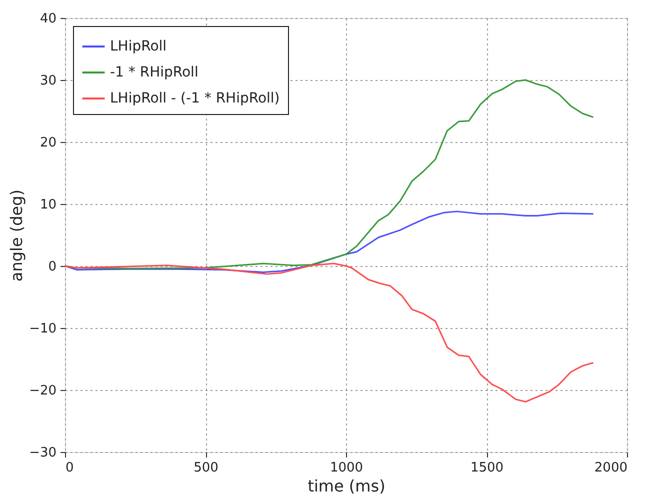 The width and height of the screenshot is (649, 499). I want to click on x-tick-label: 1500, so click(487, 468).